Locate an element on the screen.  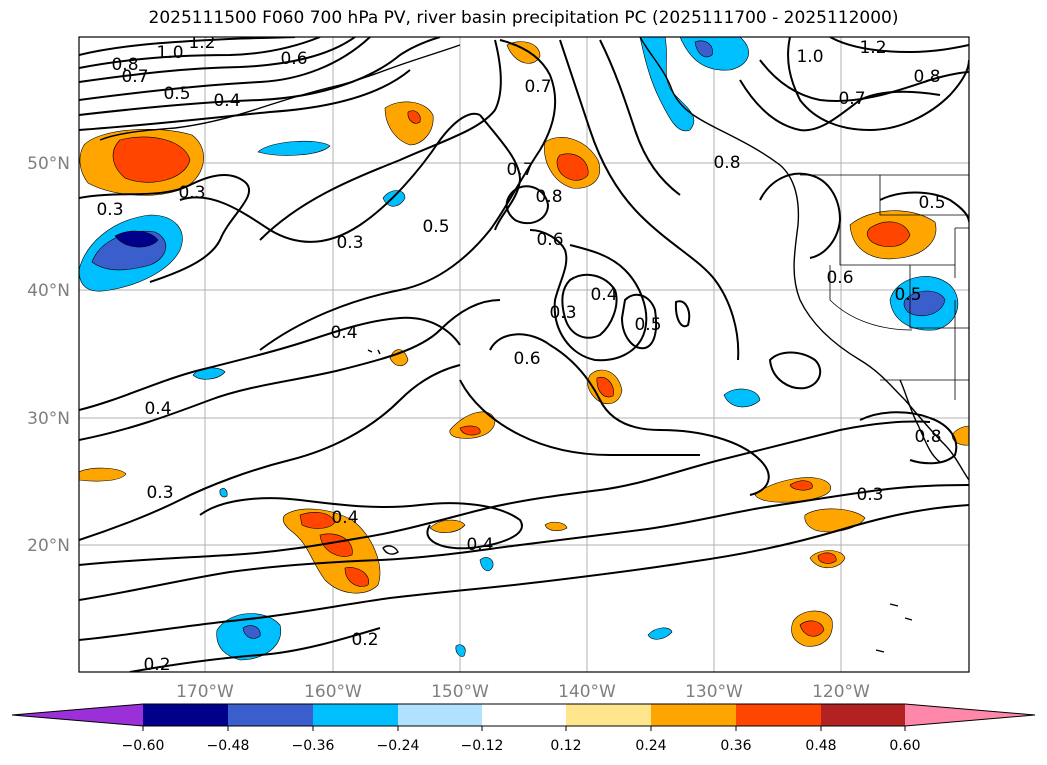
state-borders is located at coordinates (884, 287).